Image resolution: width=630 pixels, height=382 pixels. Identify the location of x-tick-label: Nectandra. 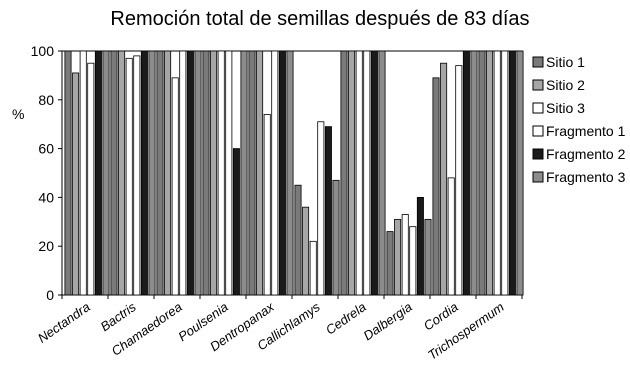
(64, 322).